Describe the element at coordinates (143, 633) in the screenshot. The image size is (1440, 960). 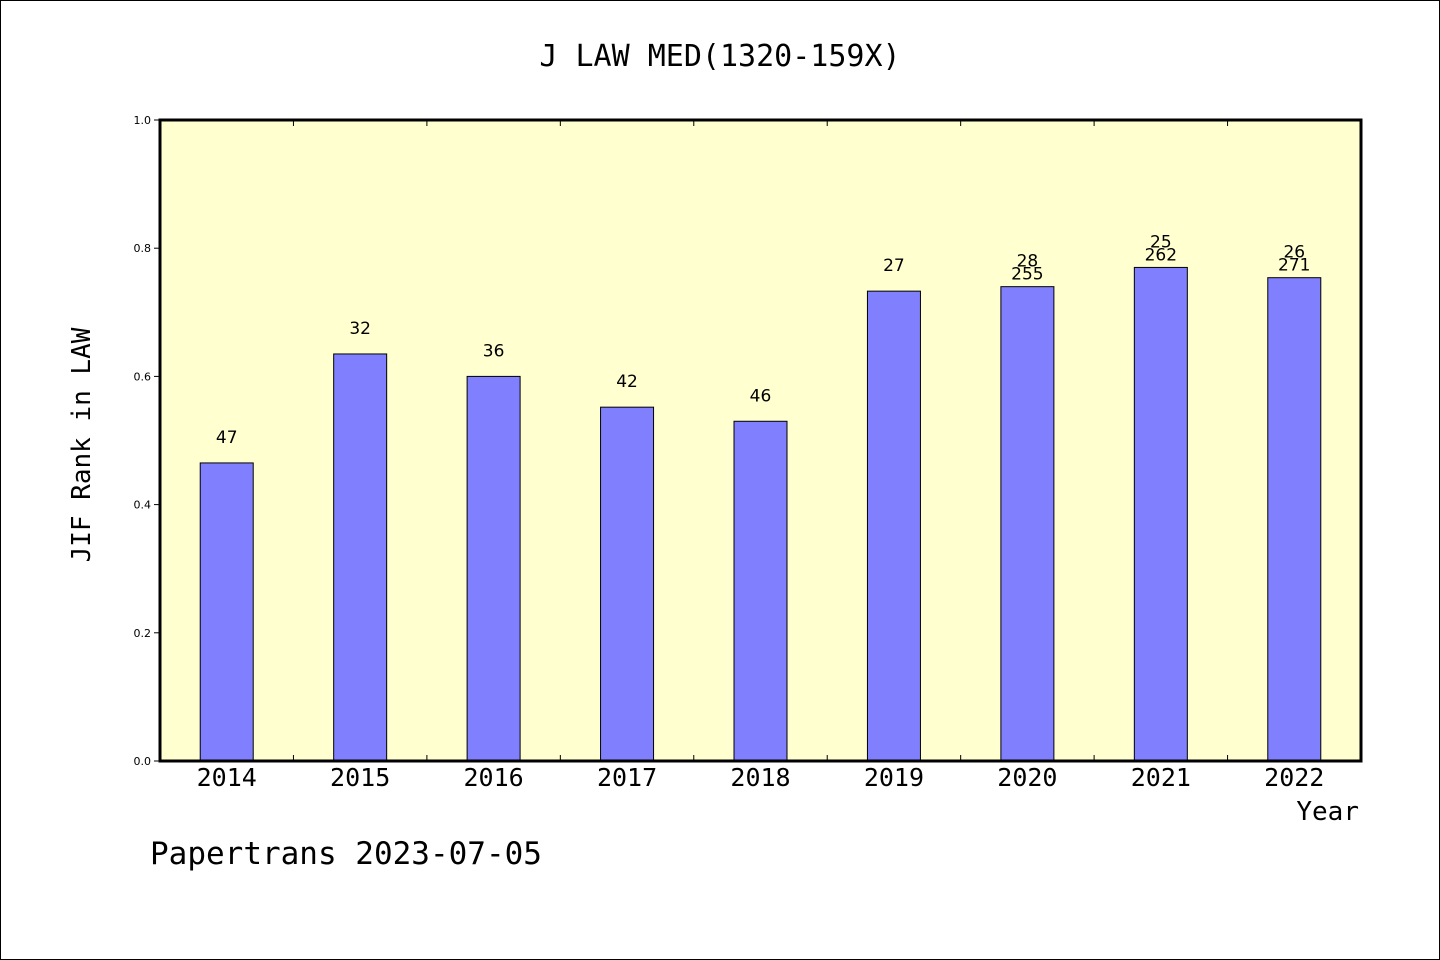
I see `y-tick-label: 0.2` at that location.